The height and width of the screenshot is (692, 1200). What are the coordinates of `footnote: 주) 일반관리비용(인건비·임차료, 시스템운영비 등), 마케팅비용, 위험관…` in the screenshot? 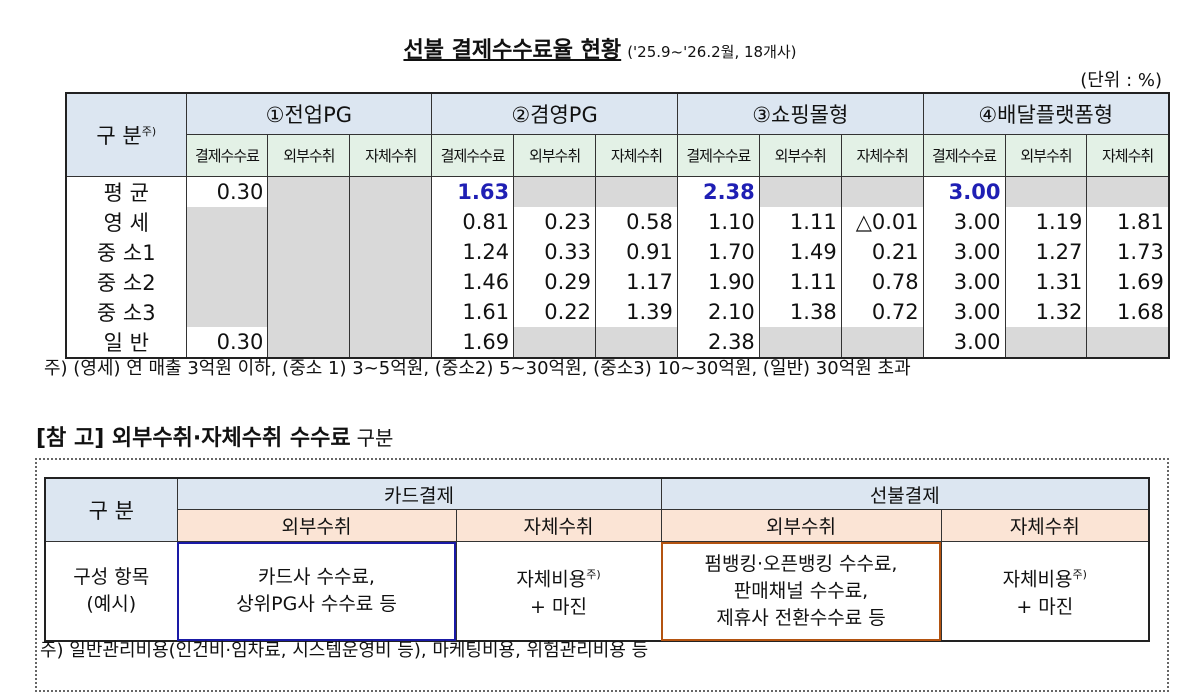 It's located at (344, 650).